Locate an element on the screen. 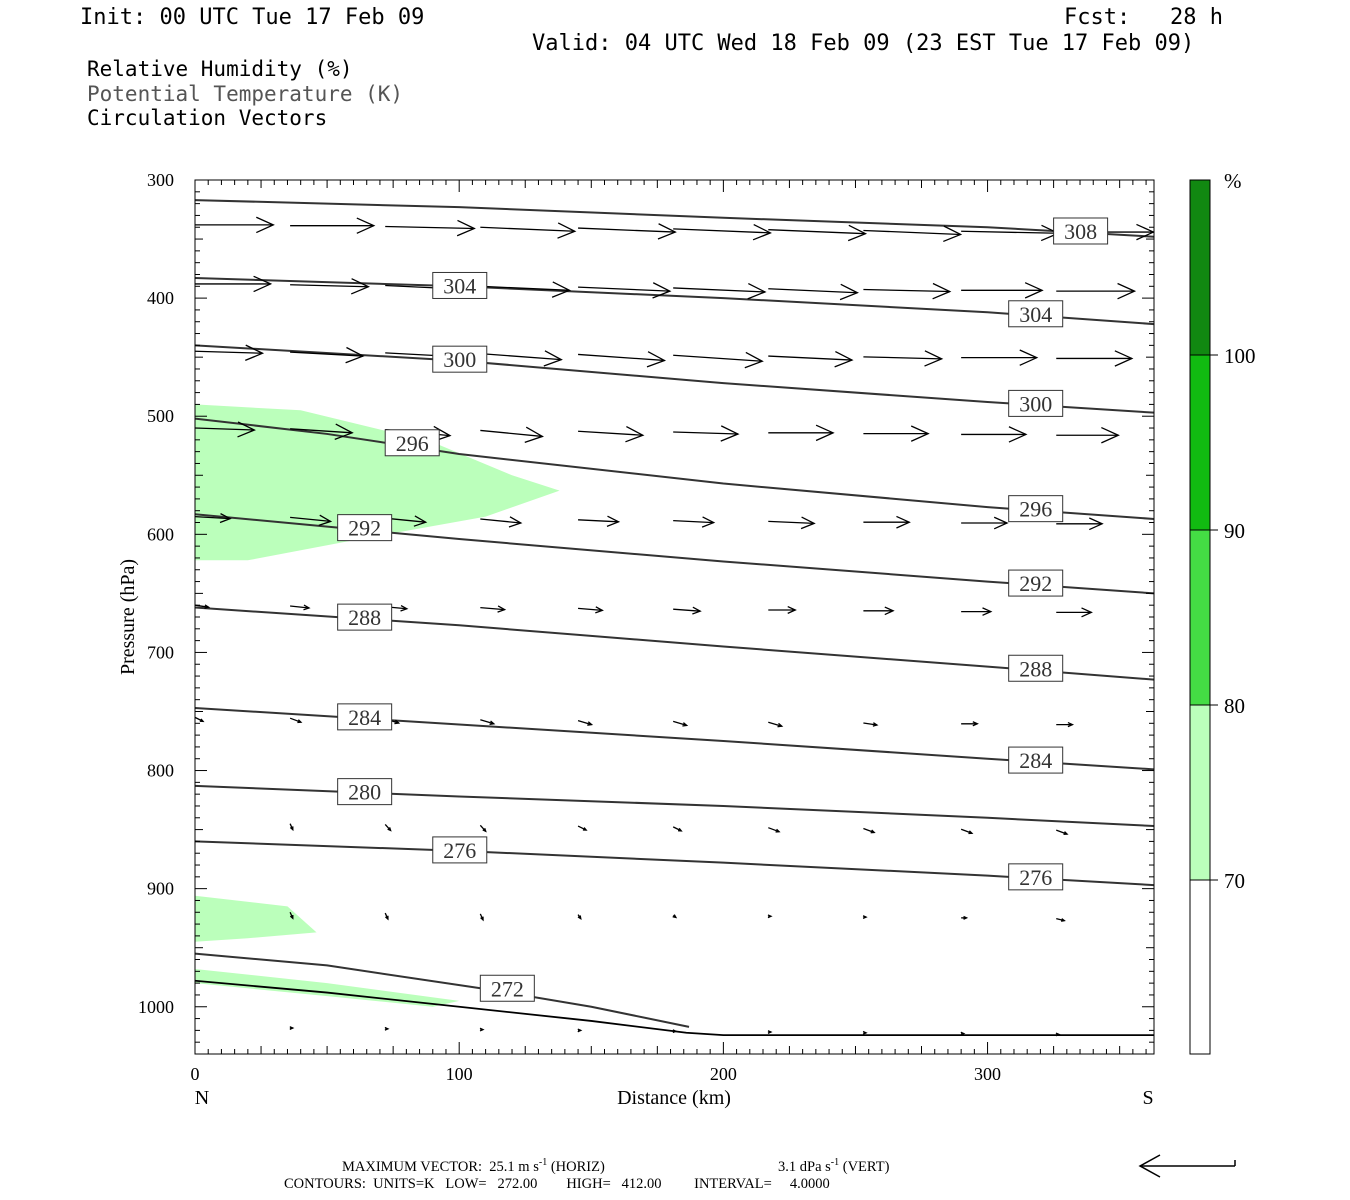  x-tick-label: 300 is located at coordinates (987, 1074).